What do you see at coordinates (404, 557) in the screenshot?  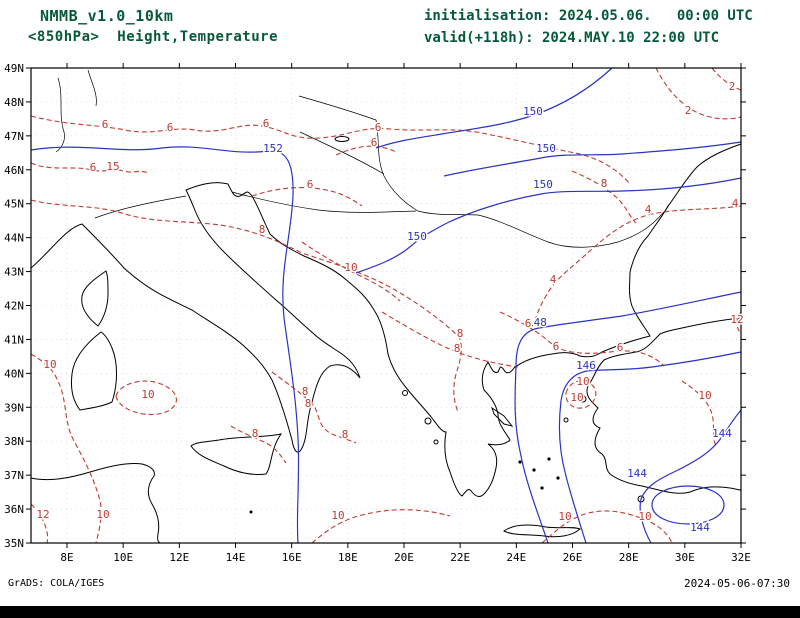 I see `lon-axis-label: 20E` at bounding box center [404, 557].